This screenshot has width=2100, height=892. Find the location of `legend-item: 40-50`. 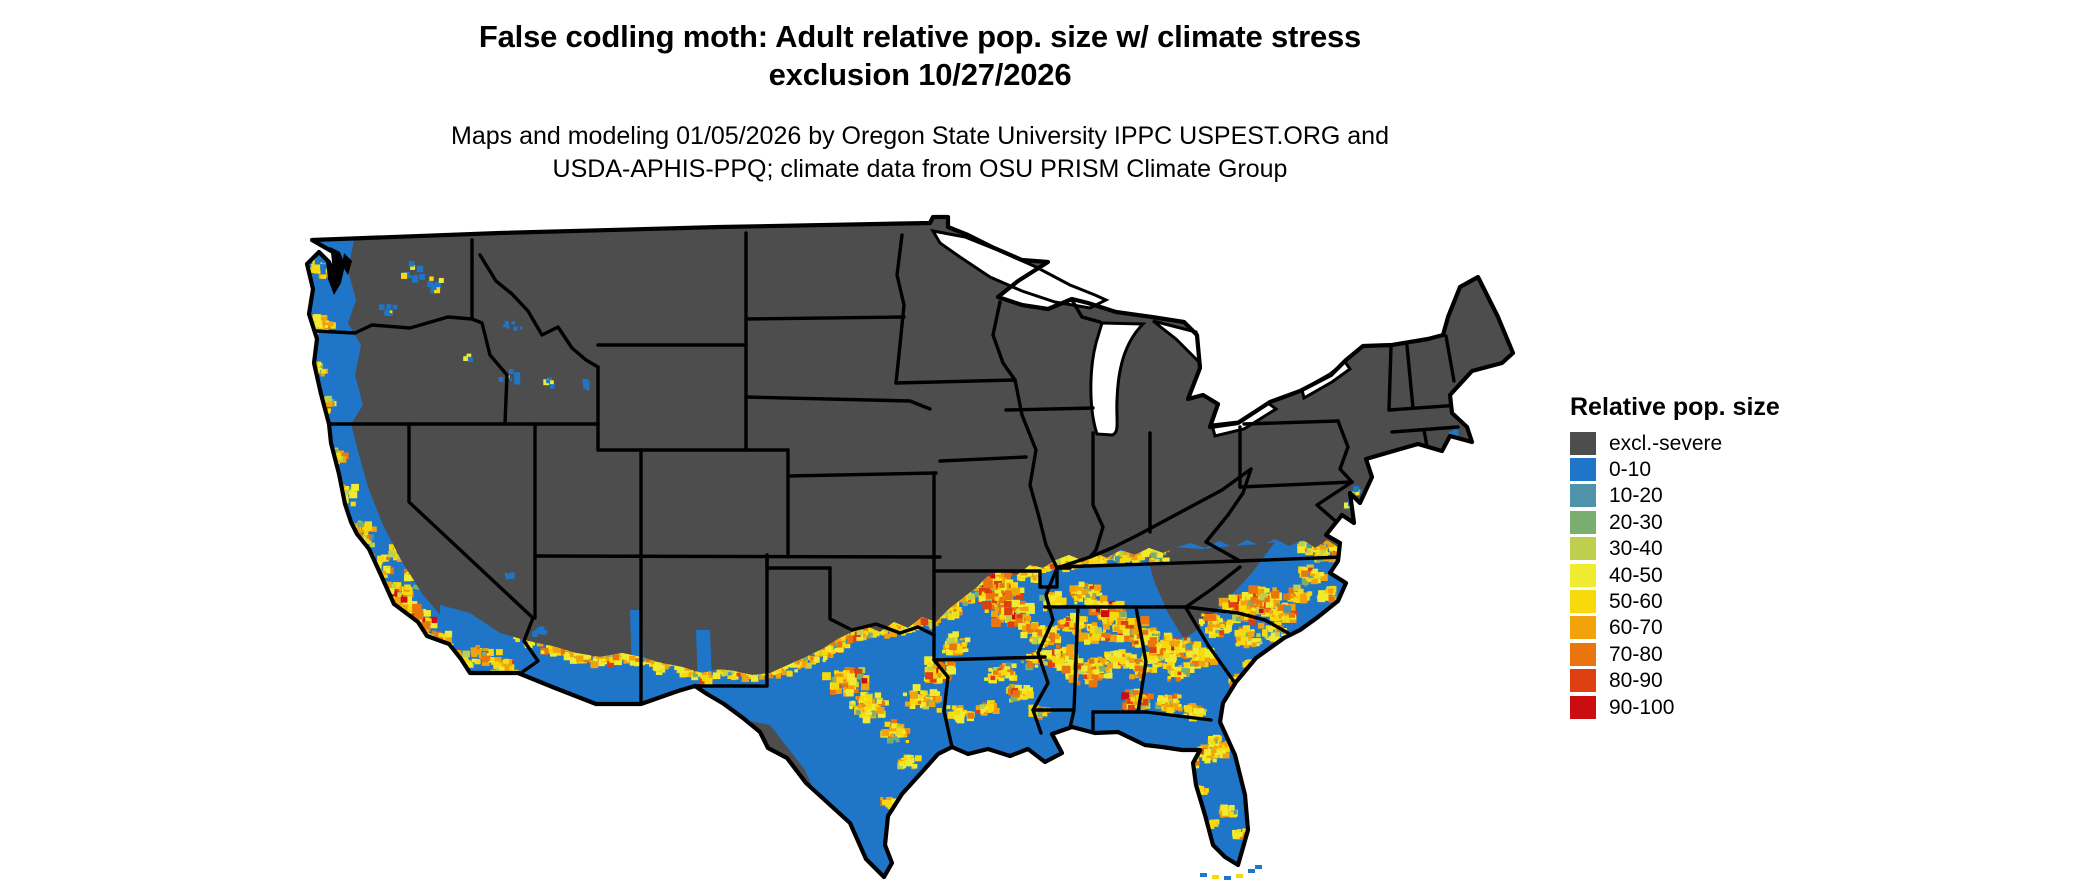

legend-item: 40-50 is located at coordinates (1720, 575).